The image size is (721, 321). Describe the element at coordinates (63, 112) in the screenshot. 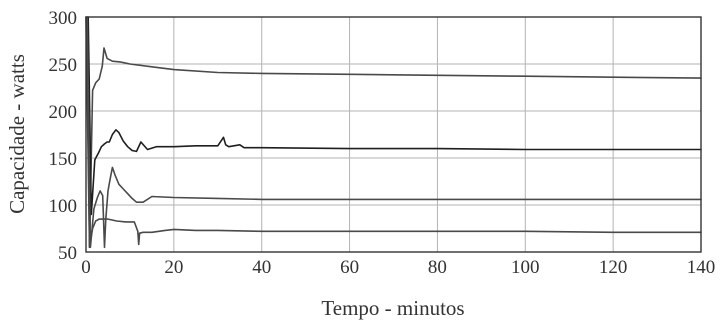

I see `y-tick-label: 200` at that location.